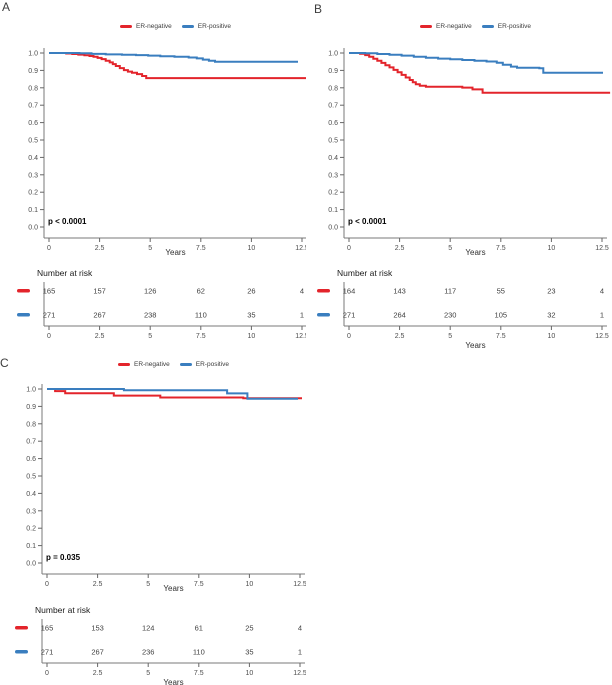 The width and height of the screenshot is (612, 685). What do you see at coordinates (349, 291) in the screenshot?
I see `svg-text: 164` at bounding box center [349, 291].